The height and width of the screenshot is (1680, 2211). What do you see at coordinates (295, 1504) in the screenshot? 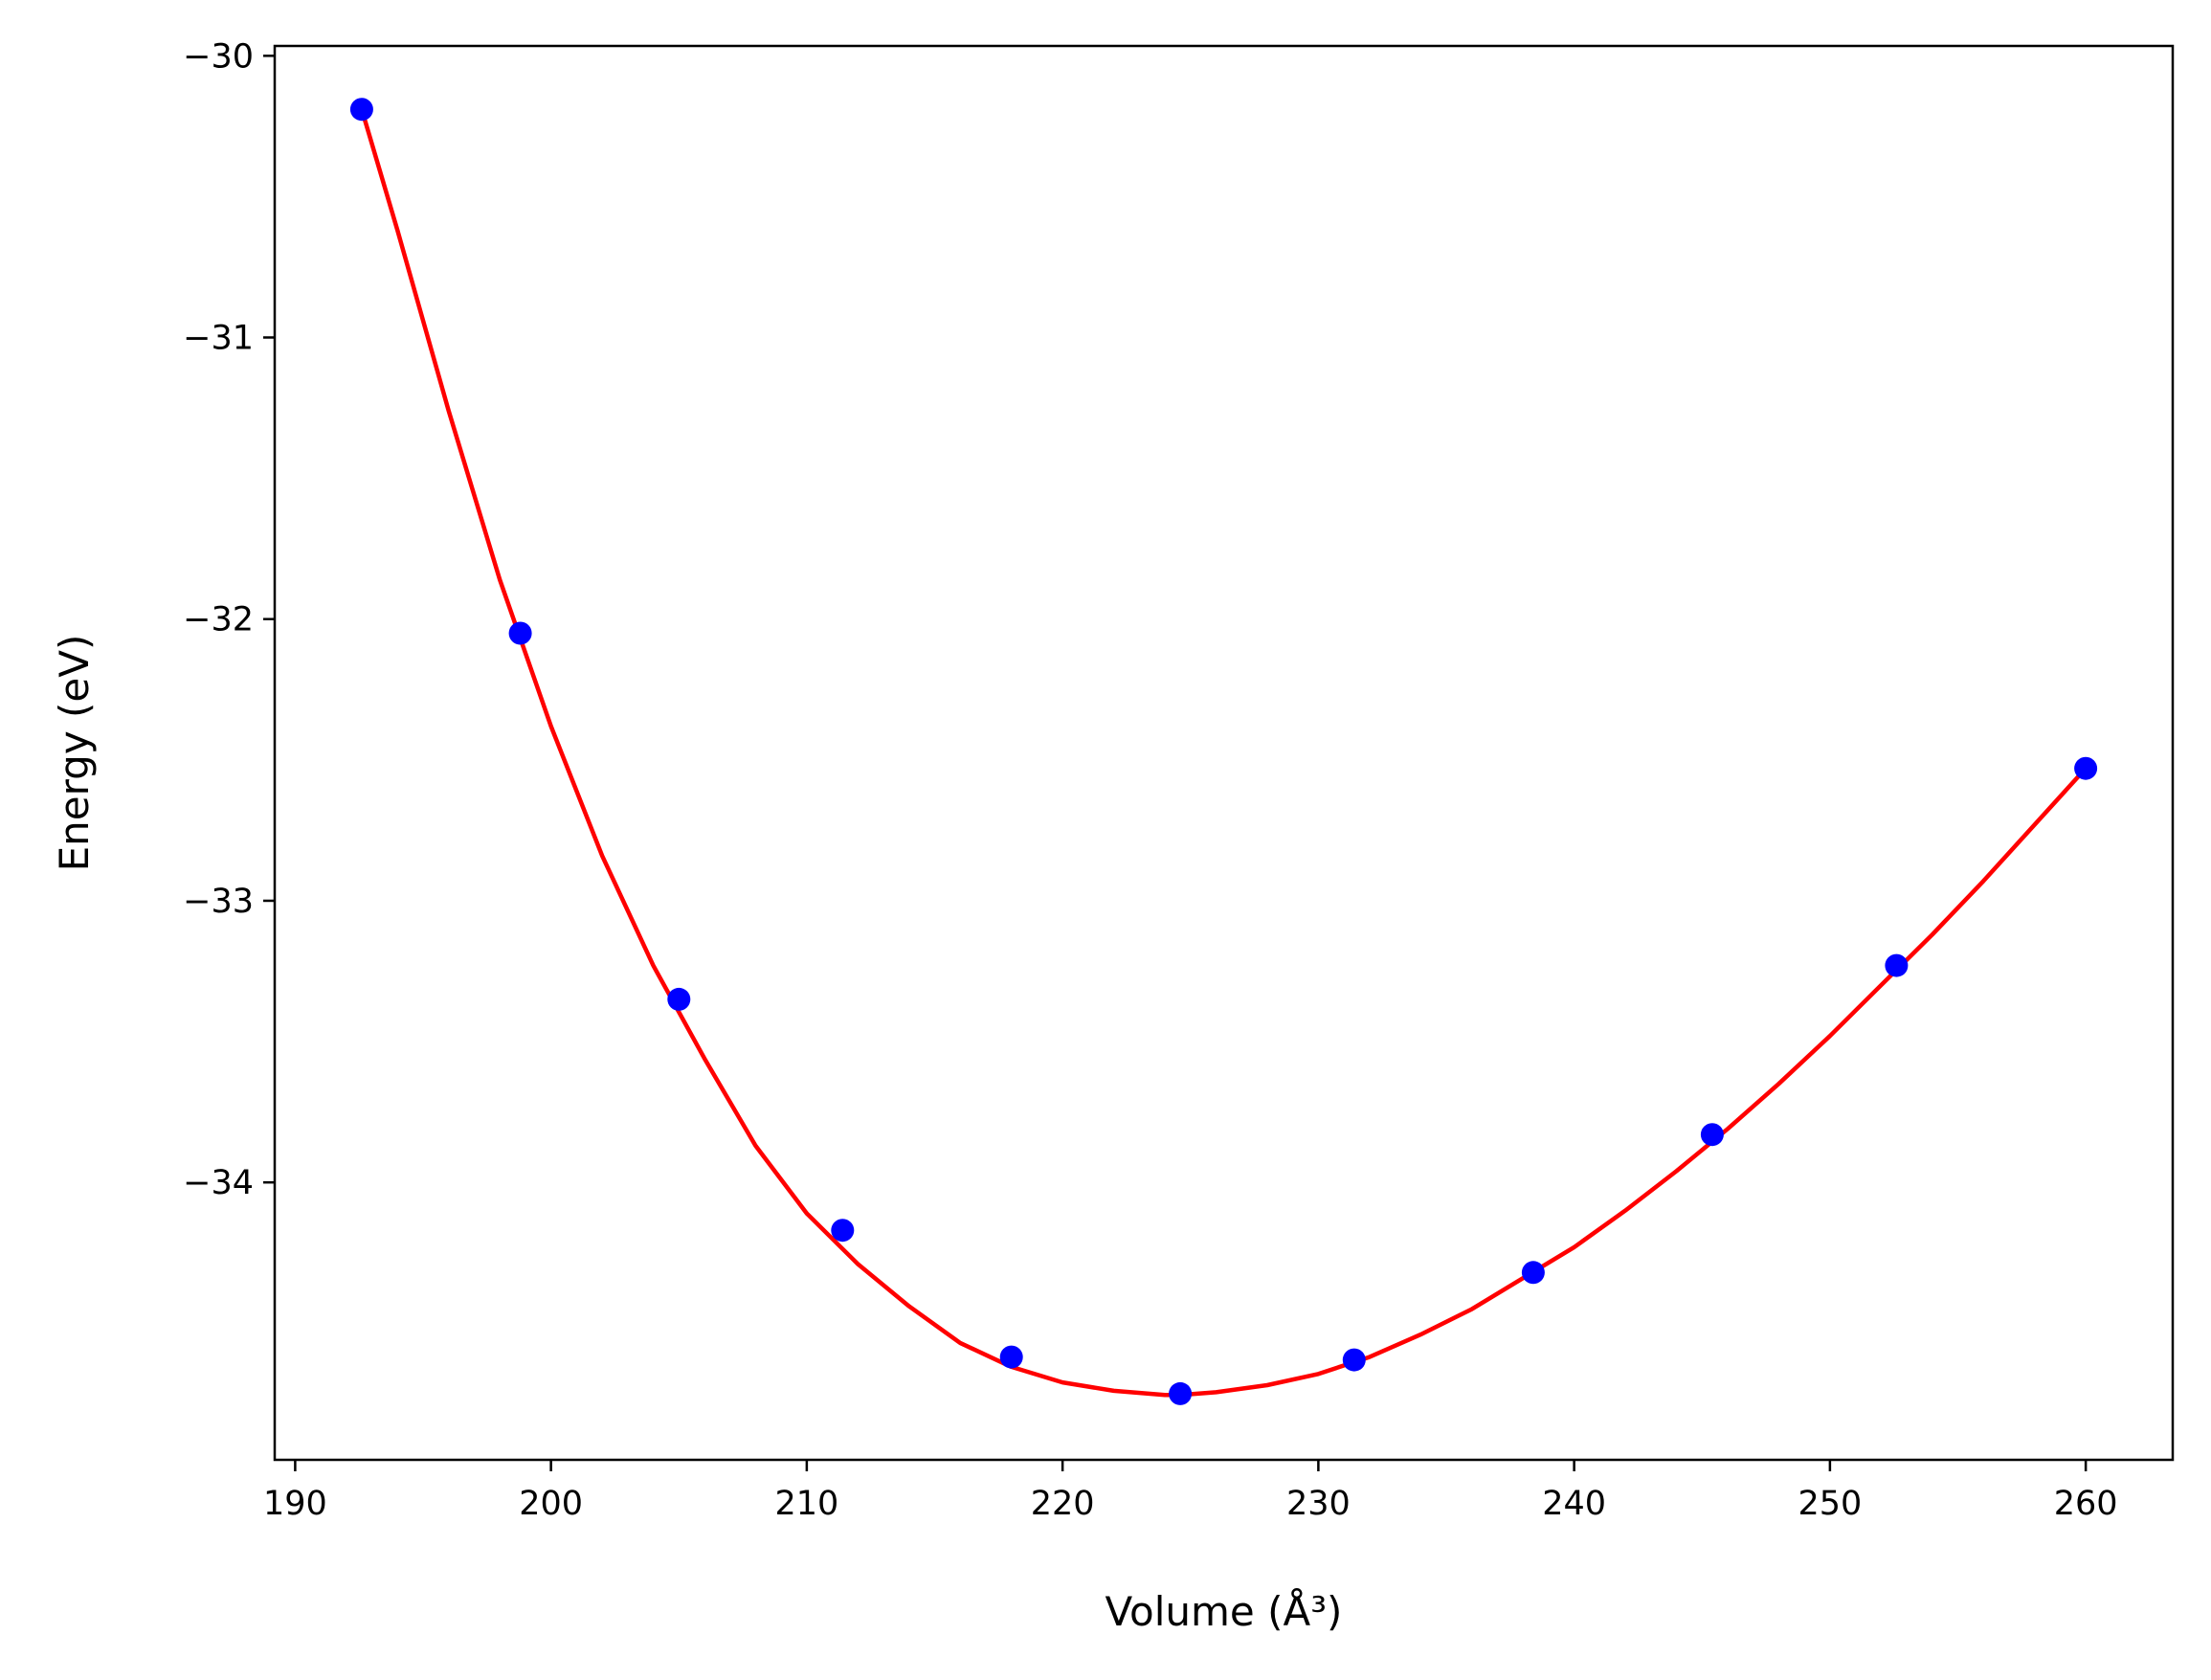
I see `x-tick-label: 190` at bounding box center [295, 1504].